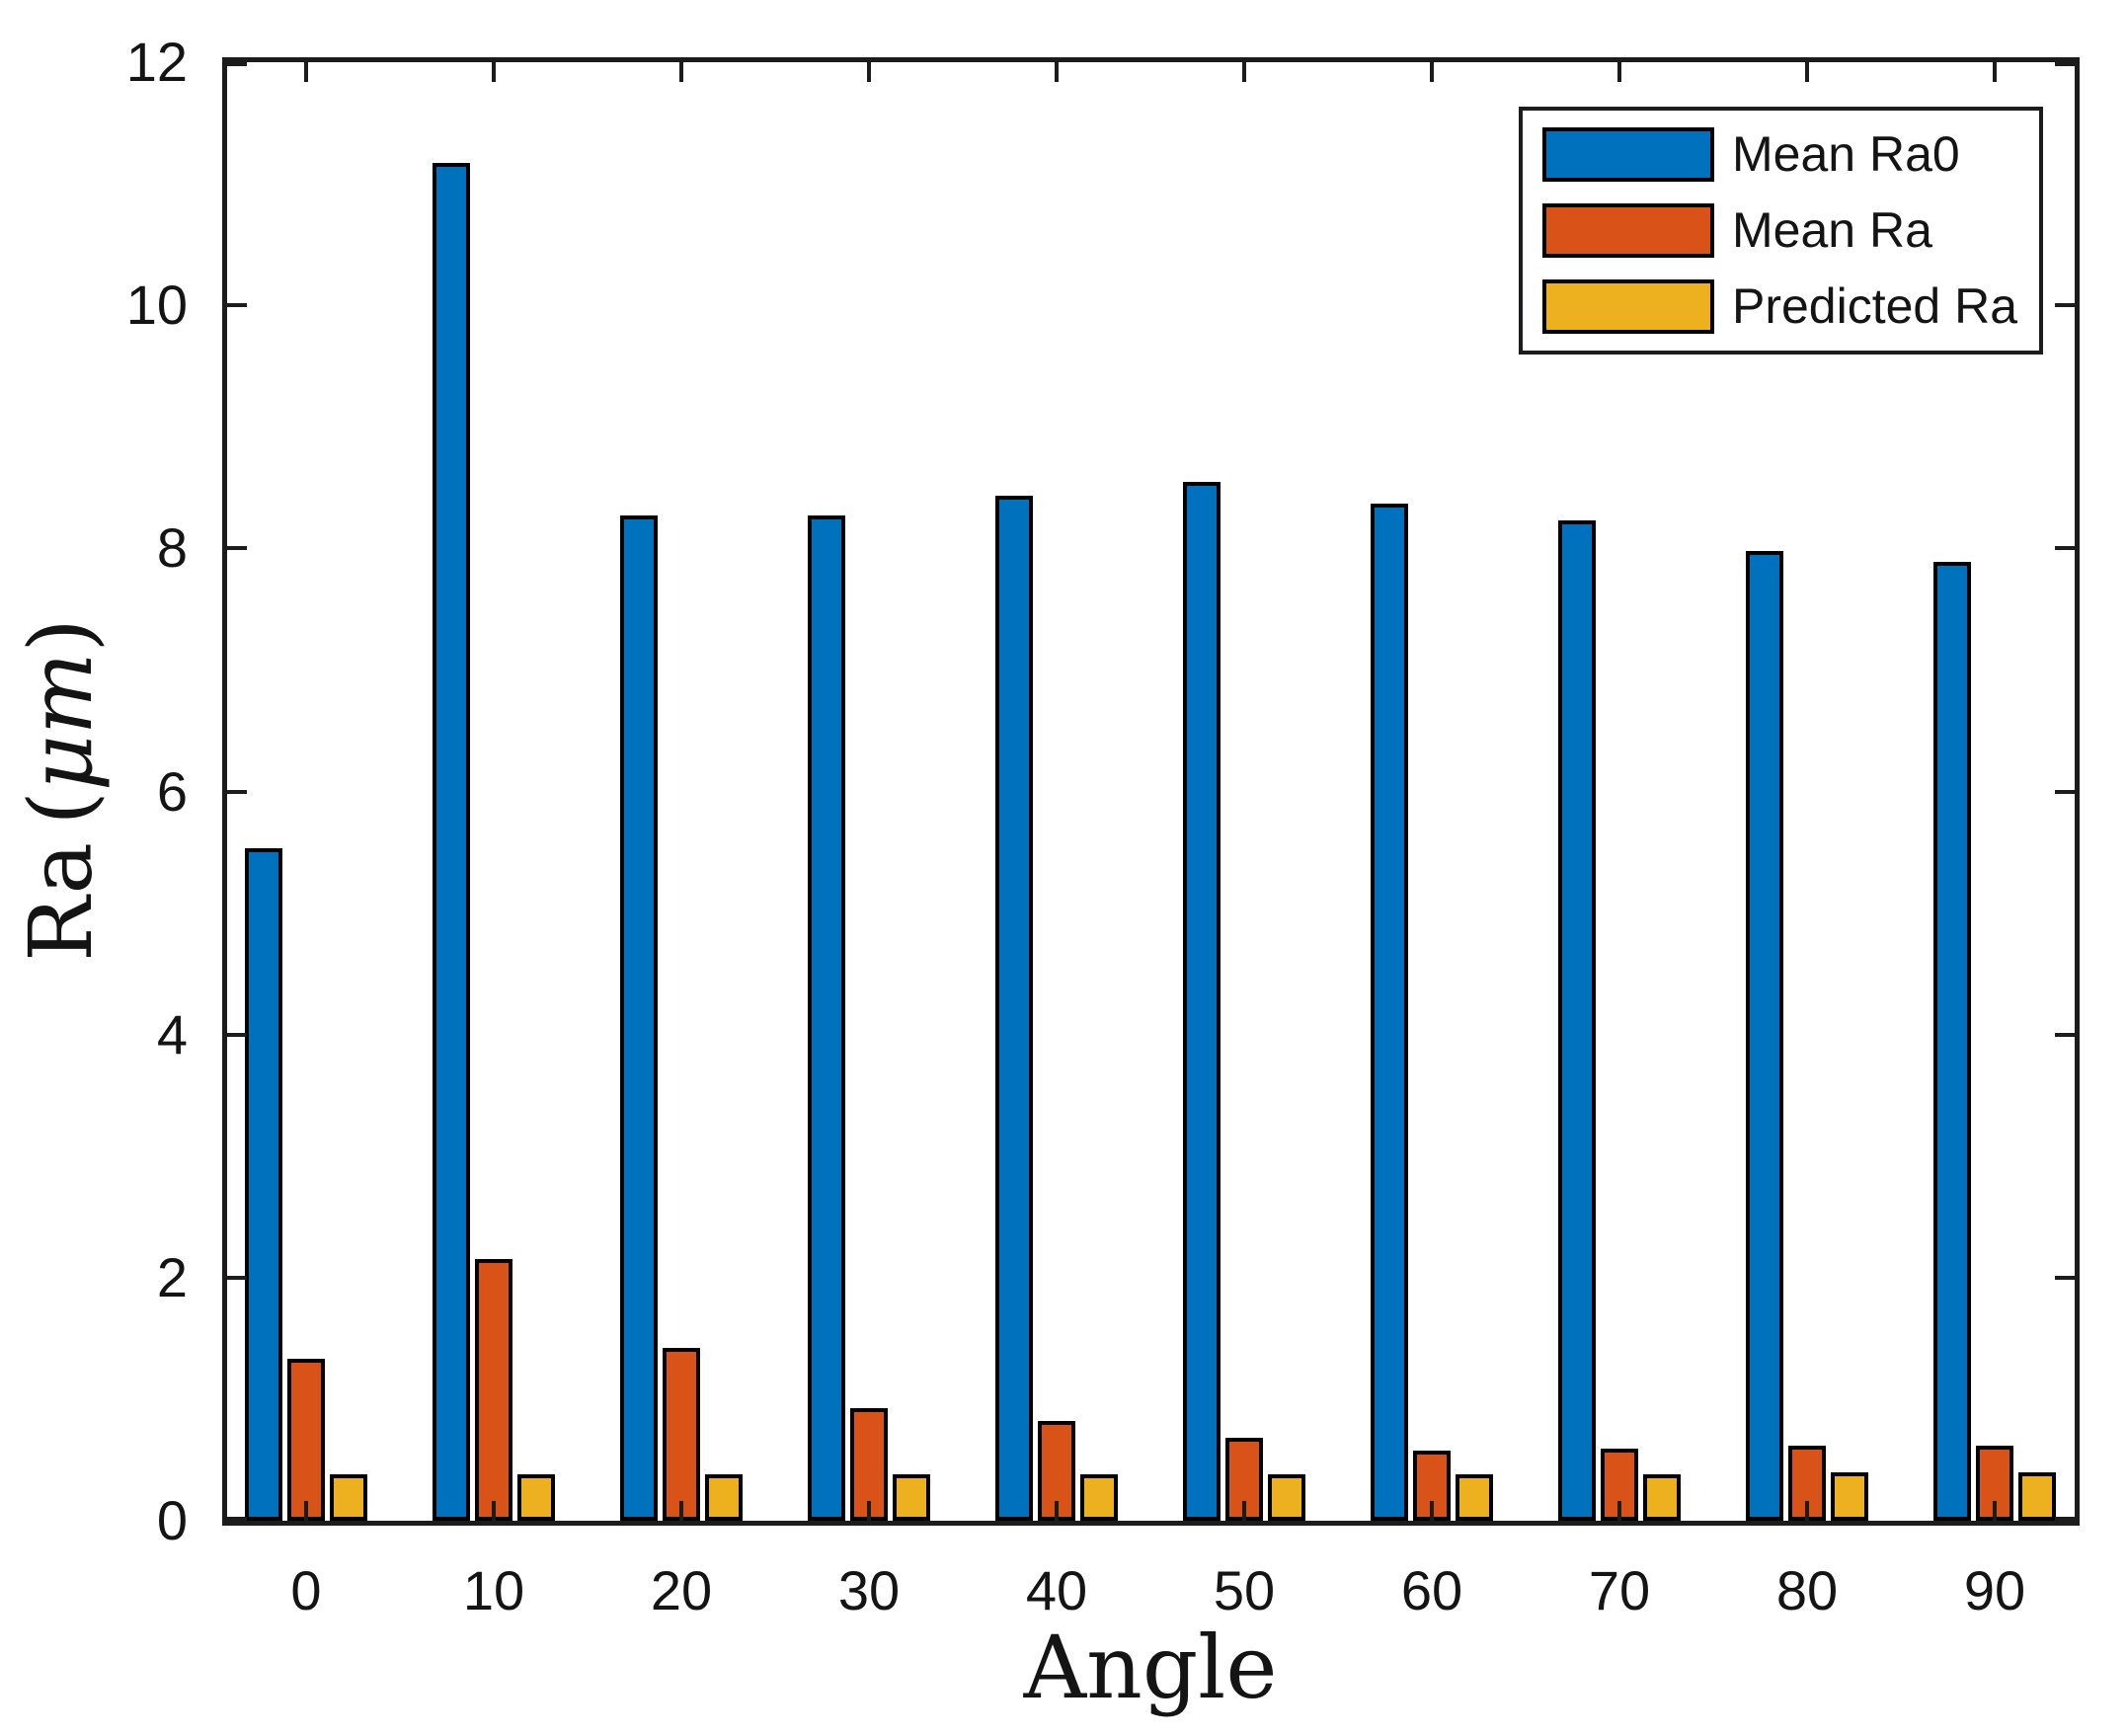 Image resolution: width=2127 pixels, height=1736 pixels. Describe the element at coordinates (1628, 231) in the screenshot. I see `legend-swatch-mean-ra` at that location.